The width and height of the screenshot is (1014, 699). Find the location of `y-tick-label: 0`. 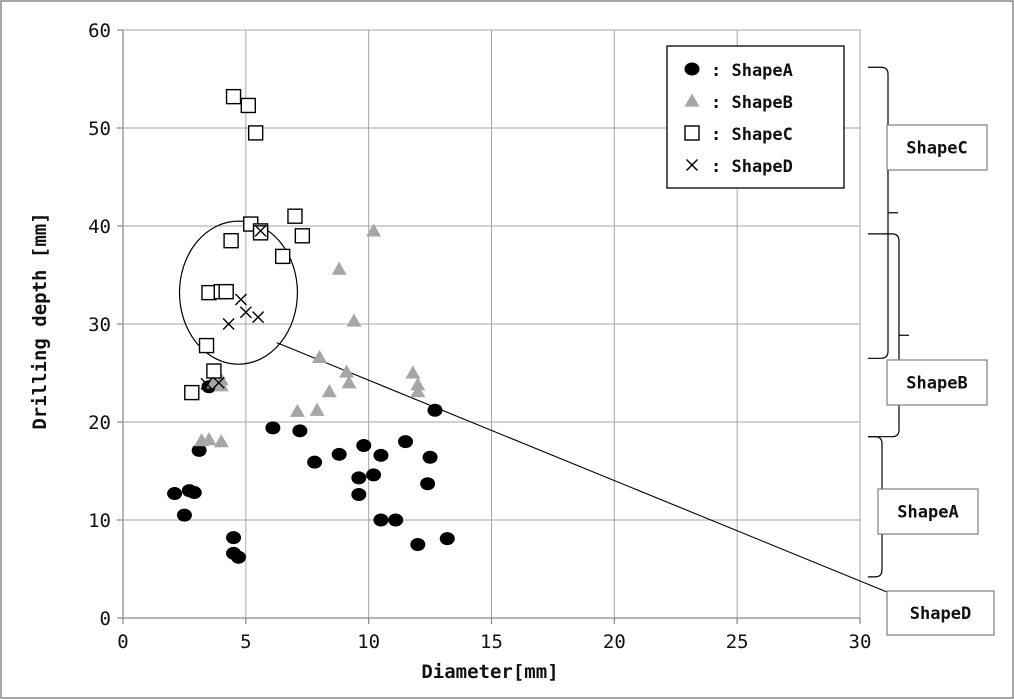

y-tick-label: 0 is located at coordinates (105, 619).